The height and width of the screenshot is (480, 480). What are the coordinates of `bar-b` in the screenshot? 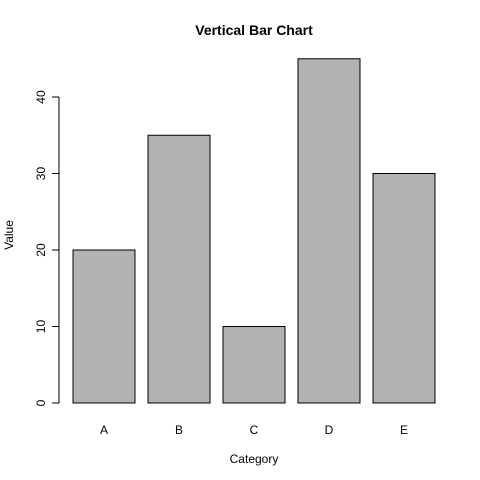 It's located at (179, 269).